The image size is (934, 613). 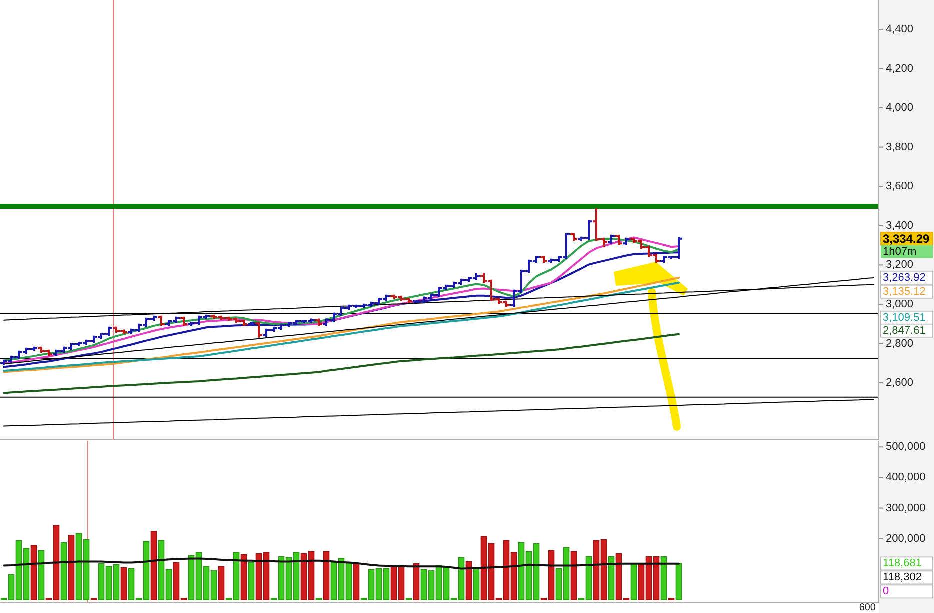 I want to click on y-tick-label: 4,000, so click(x=900, y=108).